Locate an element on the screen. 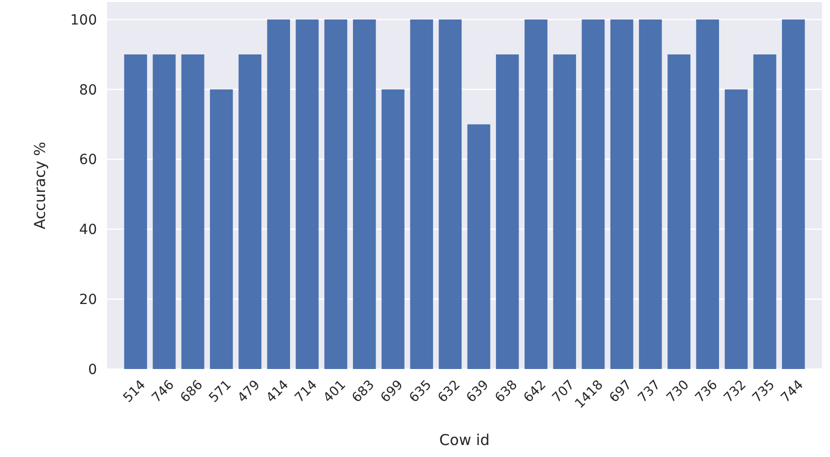  y-tick-label: 80 is located at coordinates (88, 90).